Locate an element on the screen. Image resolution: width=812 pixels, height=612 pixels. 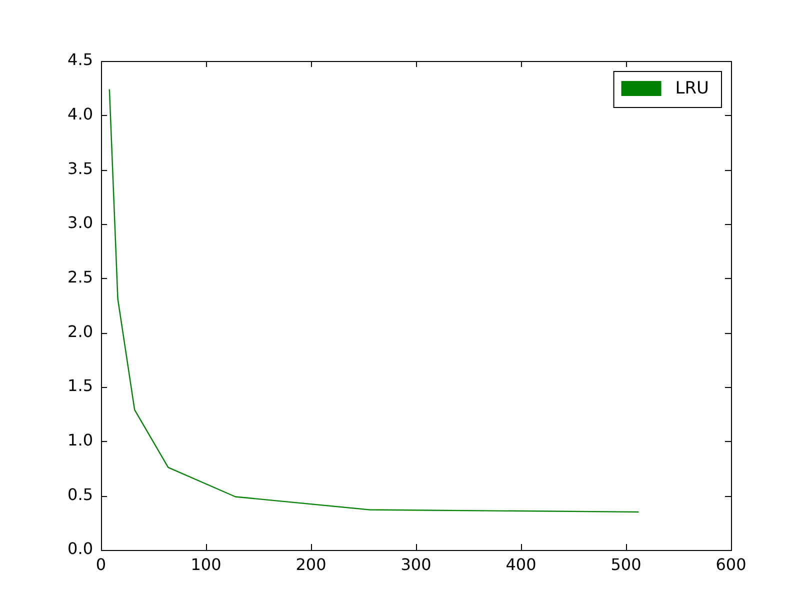
x-tick-label: 400 is located at coordinates (521, 564).